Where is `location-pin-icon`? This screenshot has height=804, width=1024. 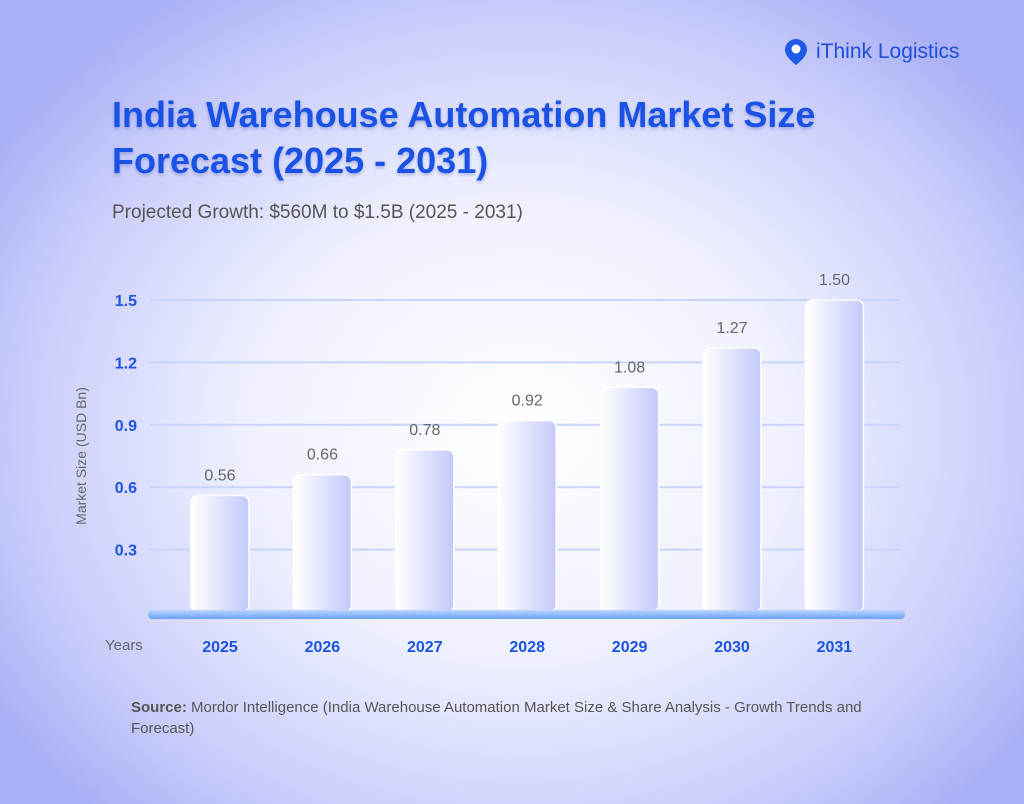 location-pin-icon is located at coordinates (796, 52).